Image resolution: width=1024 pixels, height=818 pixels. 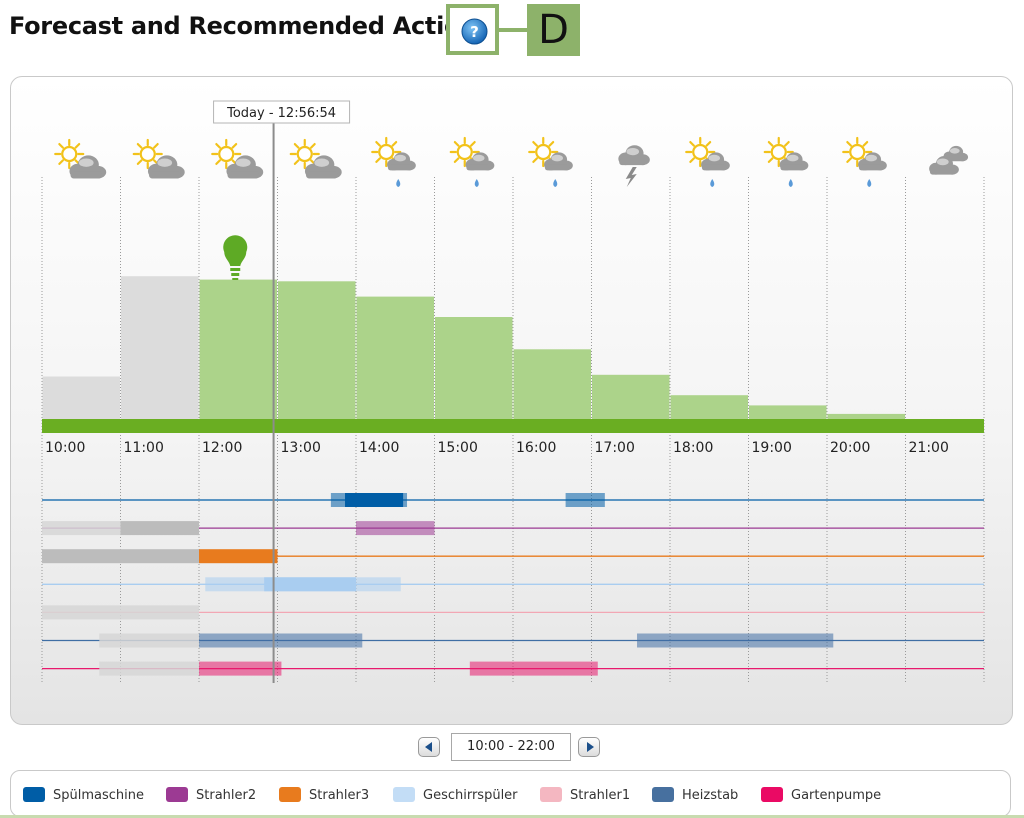 I want to click on hour-label: 20:00, so click(x=850, y=448).